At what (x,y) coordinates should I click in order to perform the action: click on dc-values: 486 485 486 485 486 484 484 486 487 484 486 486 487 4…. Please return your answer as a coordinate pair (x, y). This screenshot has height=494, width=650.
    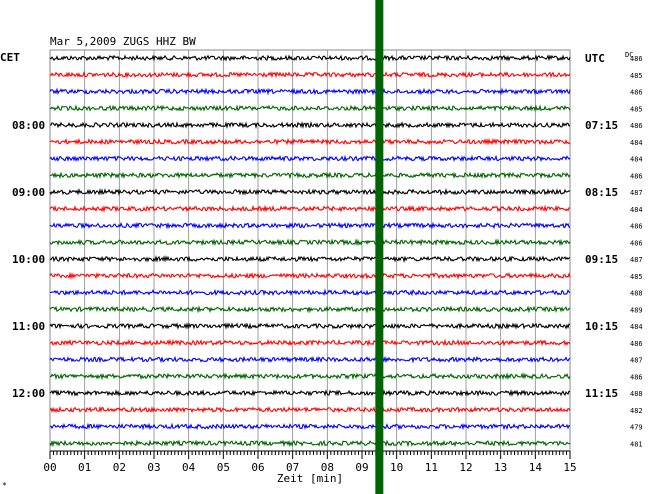
    Looking at the image, I should click on (636, 251).